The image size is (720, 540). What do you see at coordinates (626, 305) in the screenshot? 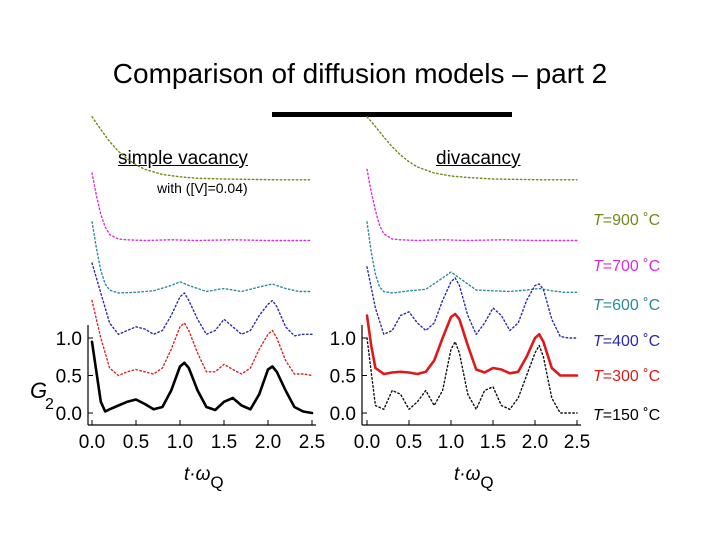
I see `legend-label-2: T=600 ˚C` at bounding box center [626, 305].